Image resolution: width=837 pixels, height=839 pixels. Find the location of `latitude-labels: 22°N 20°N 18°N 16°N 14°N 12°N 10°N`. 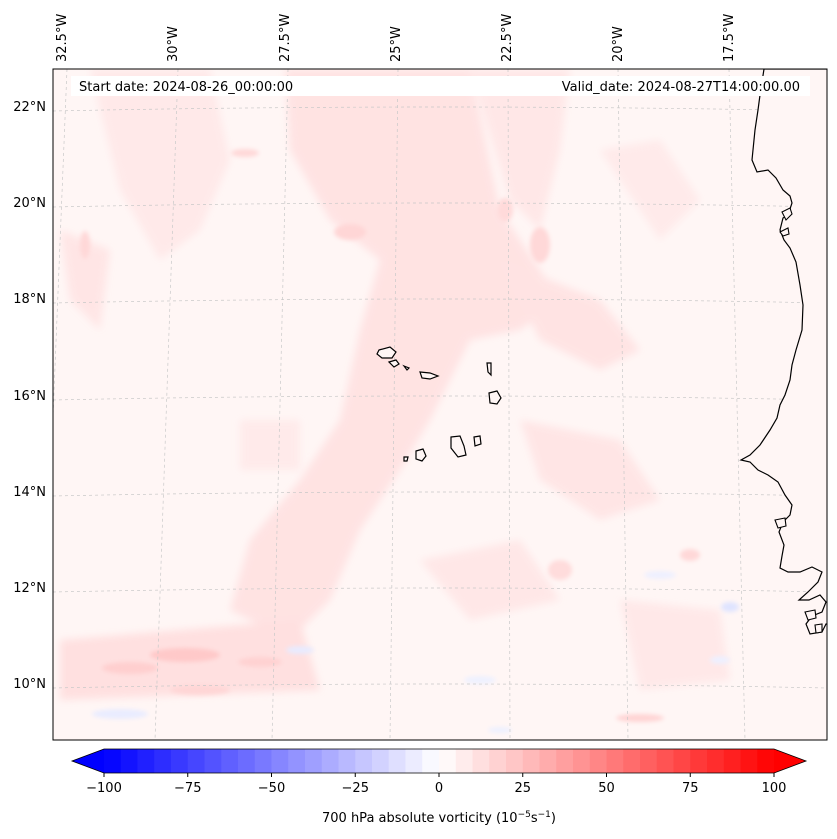

latitude-labels: 22°N 20°N 18°N 16°N 14°N 12°N 10°N is located at coordinates (29, 396).